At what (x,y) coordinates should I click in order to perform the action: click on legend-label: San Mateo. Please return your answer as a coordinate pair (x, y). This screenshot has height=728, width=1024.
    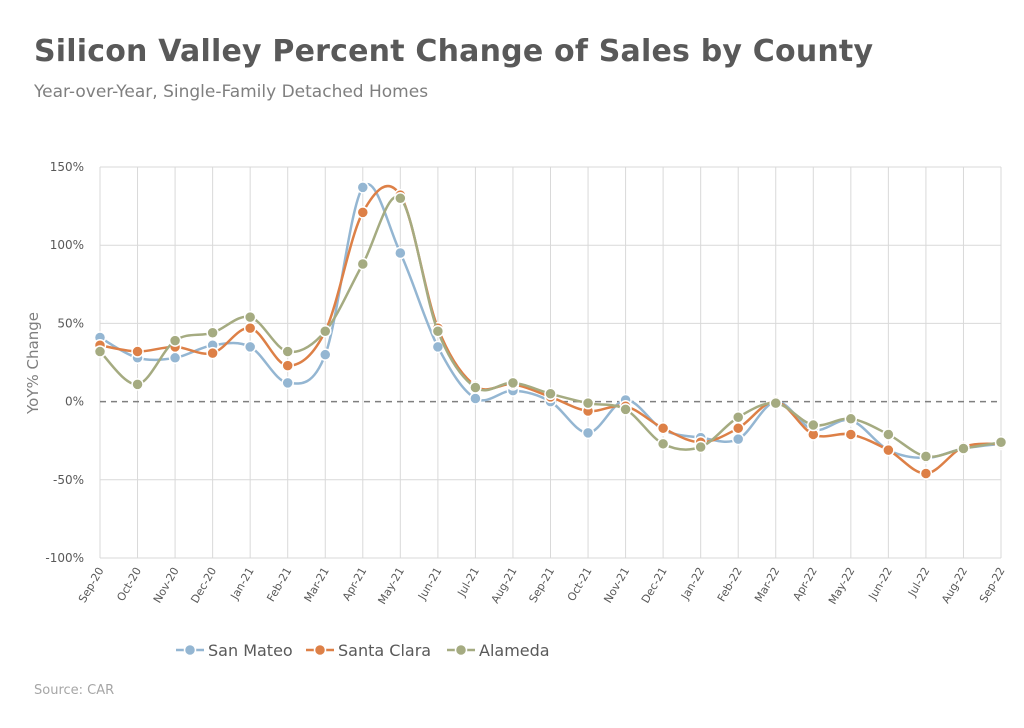
    Looking at the image, I should click on (250, 650).